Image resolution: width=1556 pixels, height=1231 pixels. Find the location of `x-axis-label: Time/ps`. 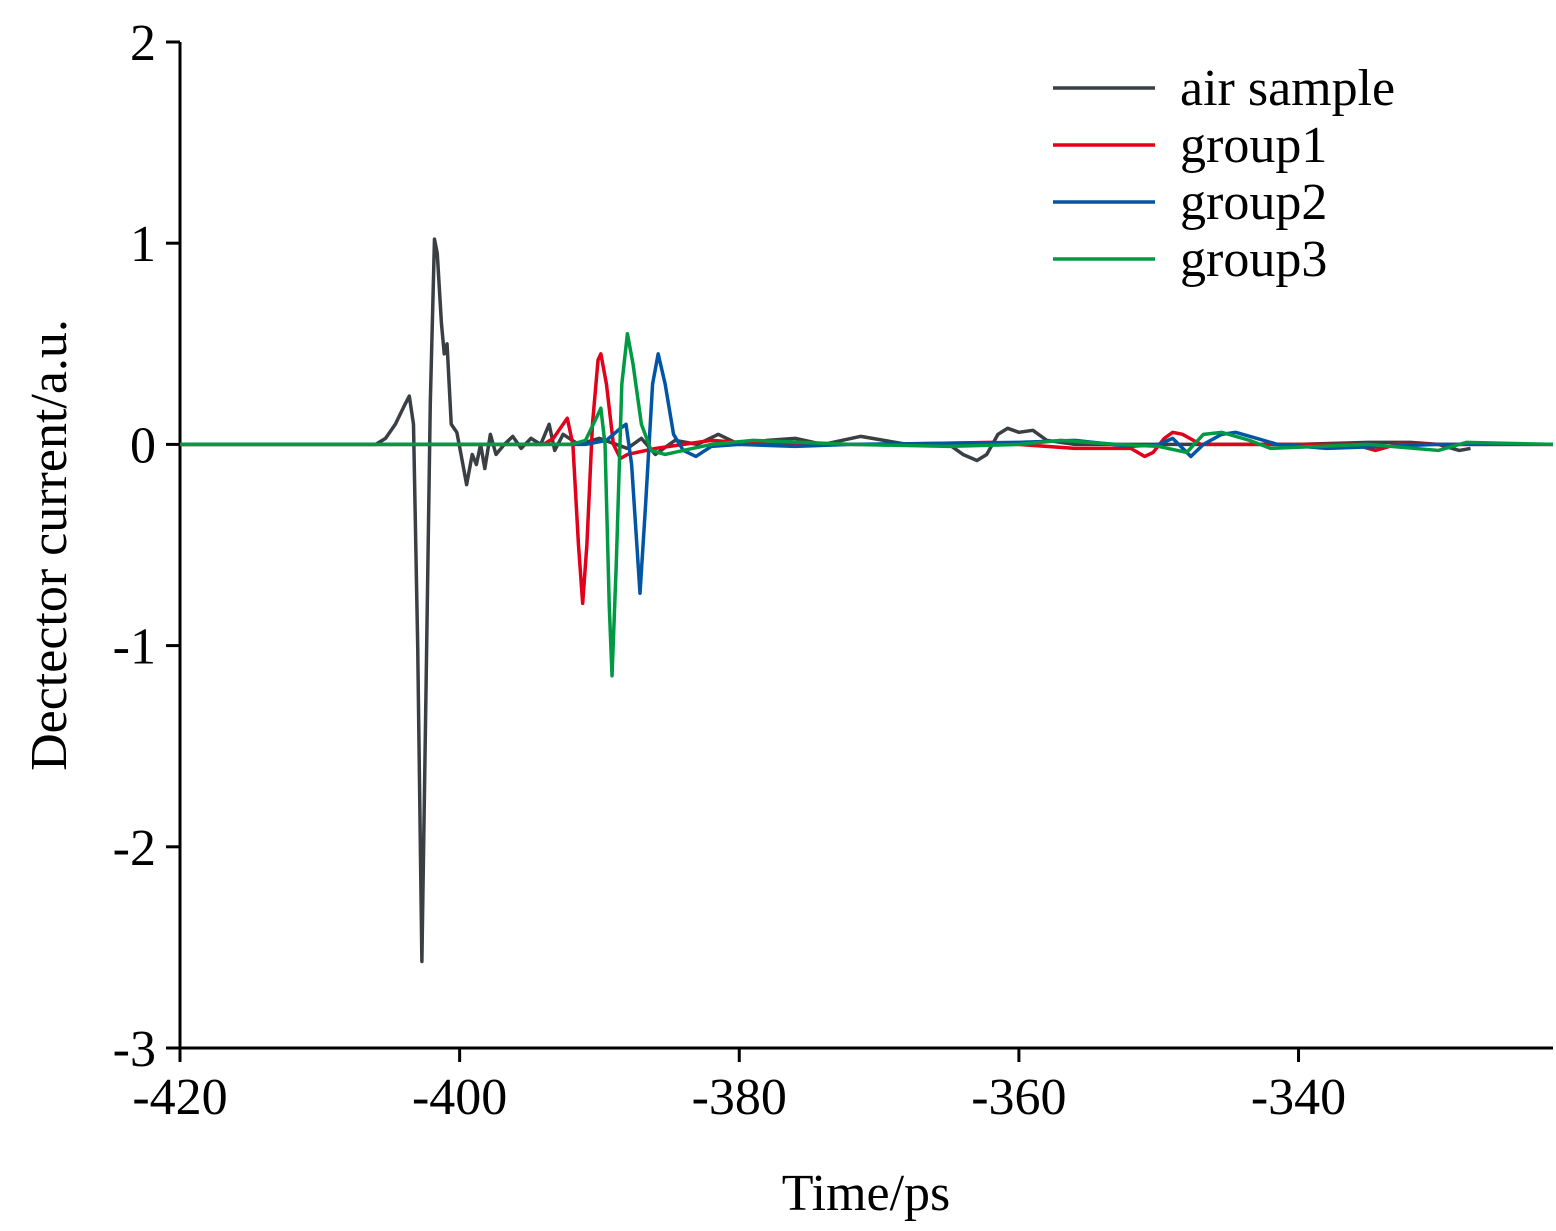

x-axis-label: Time/ps is located at coordinates (866, 1193).